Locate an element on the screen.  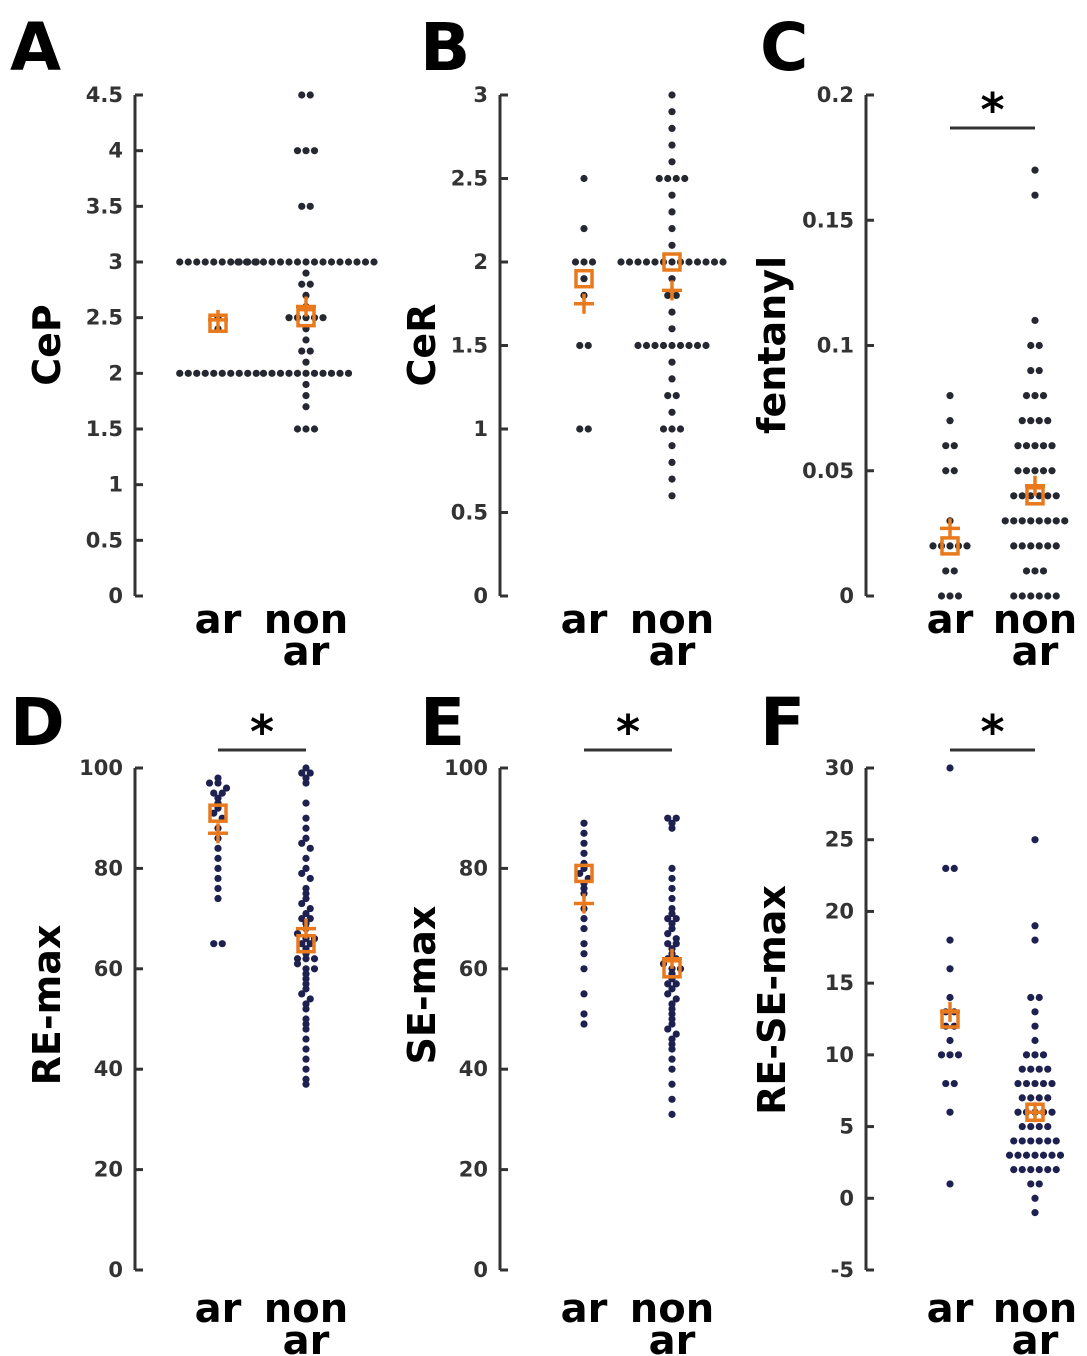
y-tick-label: 25 is located at coordinates (839, 840).